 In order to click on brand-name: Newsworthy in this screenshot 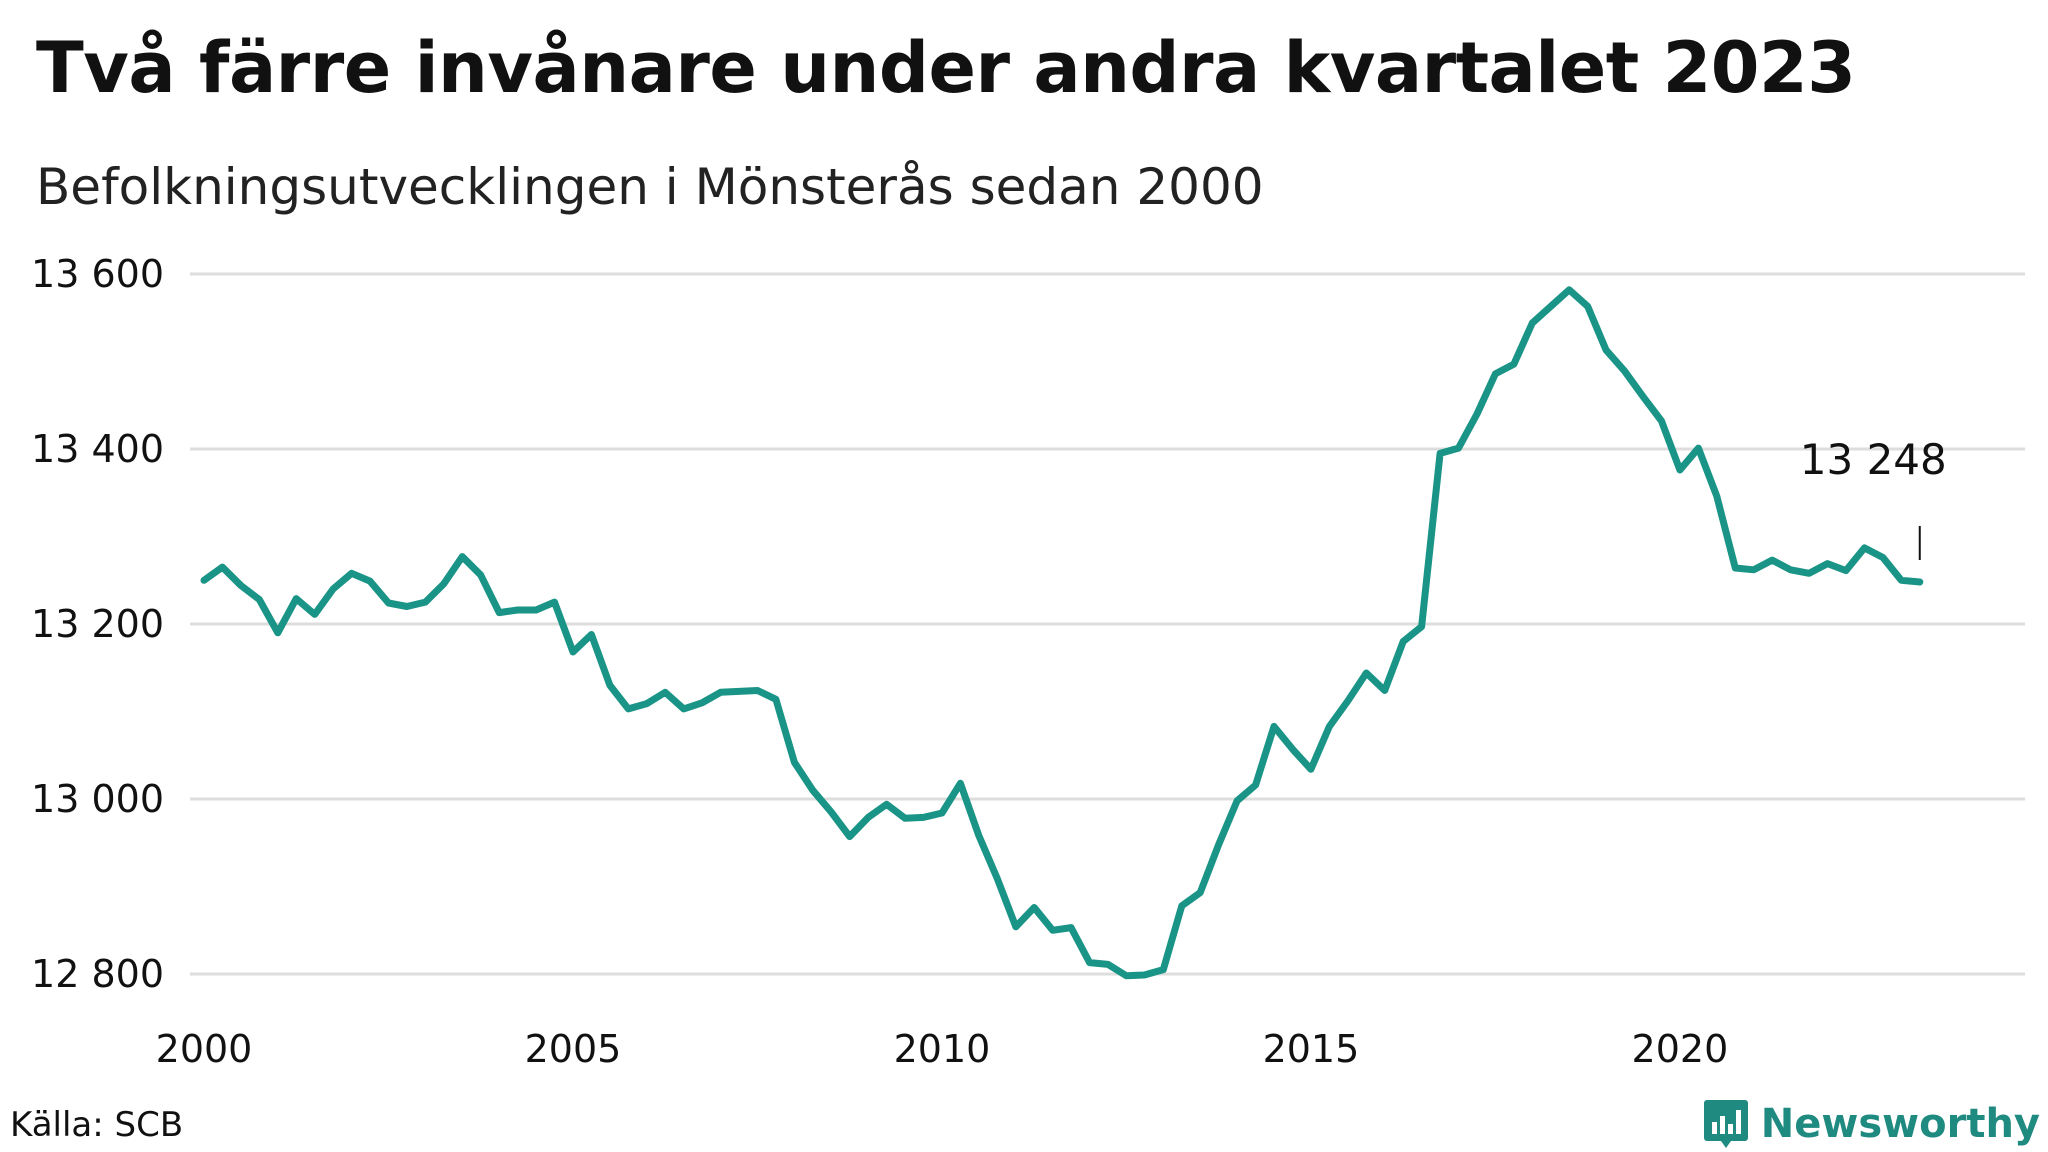, I will do `click(1900, 1124)`.